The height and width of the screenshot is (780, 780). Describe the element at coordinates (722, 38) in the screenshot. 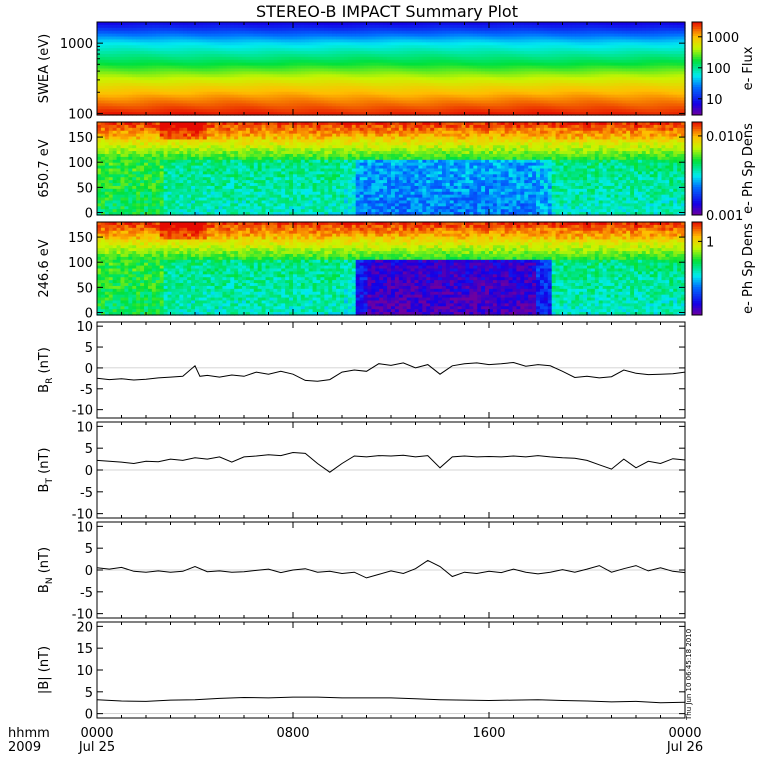

I see `colorbar-tick-label: 1000` at that location.